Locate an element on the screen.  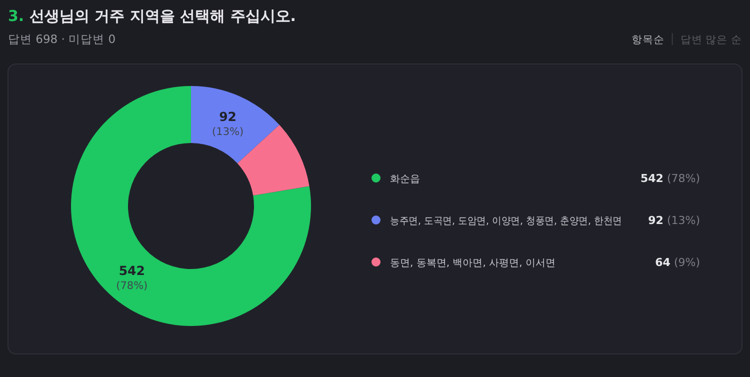
text: 92 (13%) is located at coordinates (674, 220).